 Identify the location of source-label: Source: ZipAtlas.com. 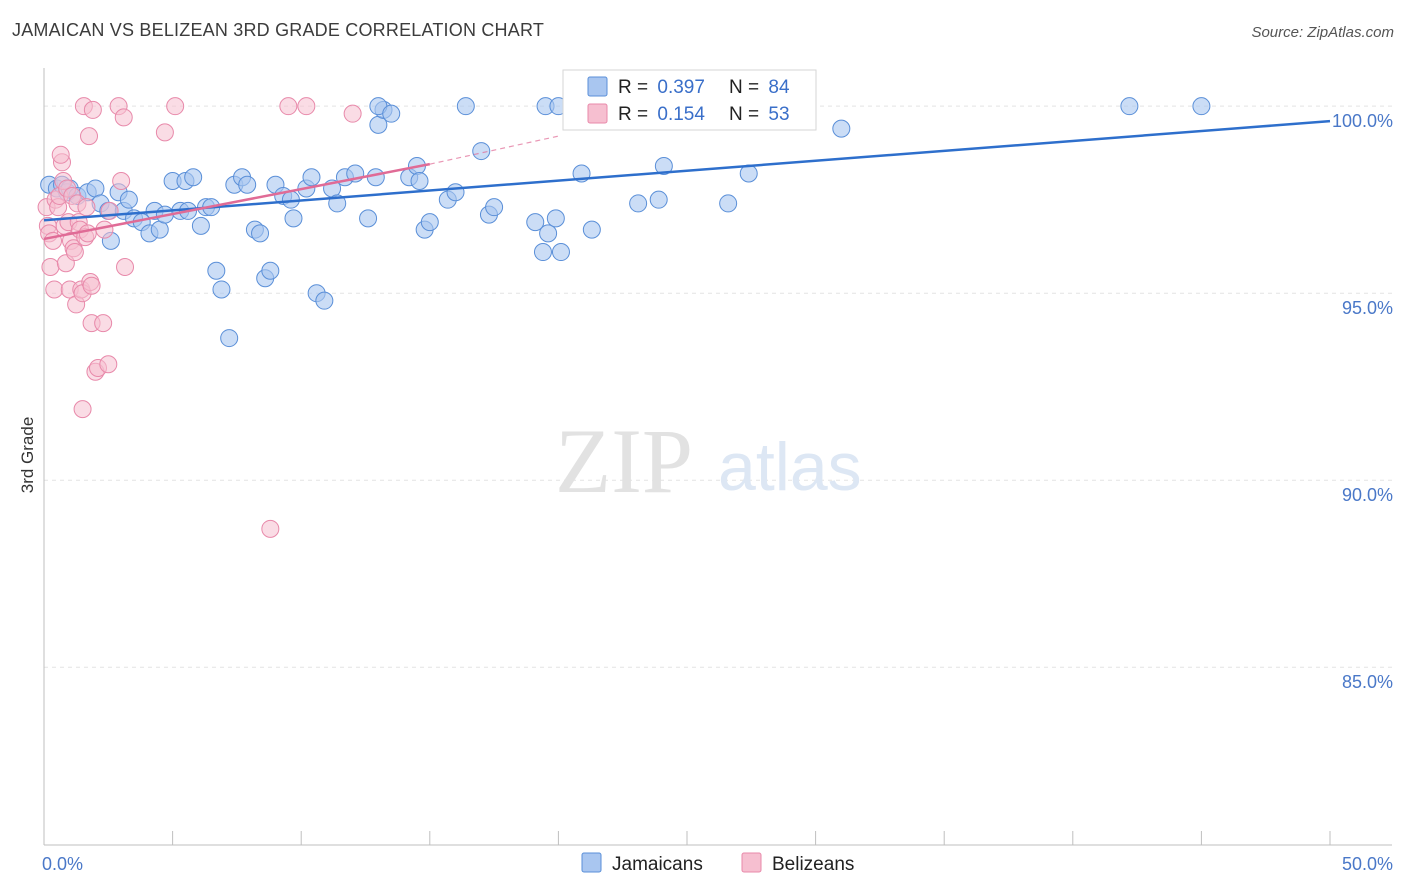
(1322, 32).